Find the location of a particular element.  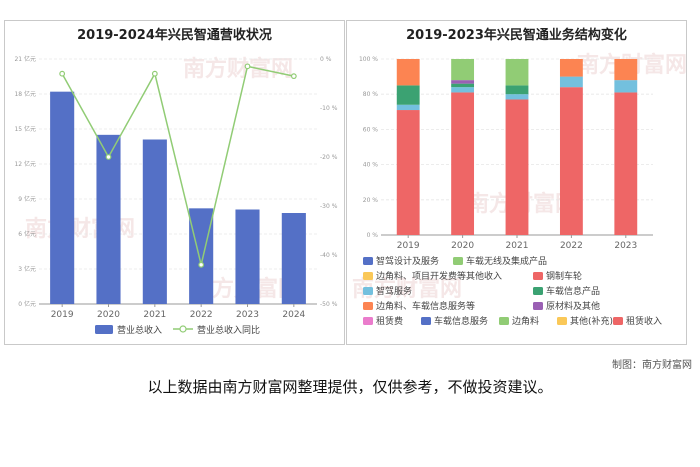

credit-text: 制图：南方财富网 is located at coordinates (652, 365).